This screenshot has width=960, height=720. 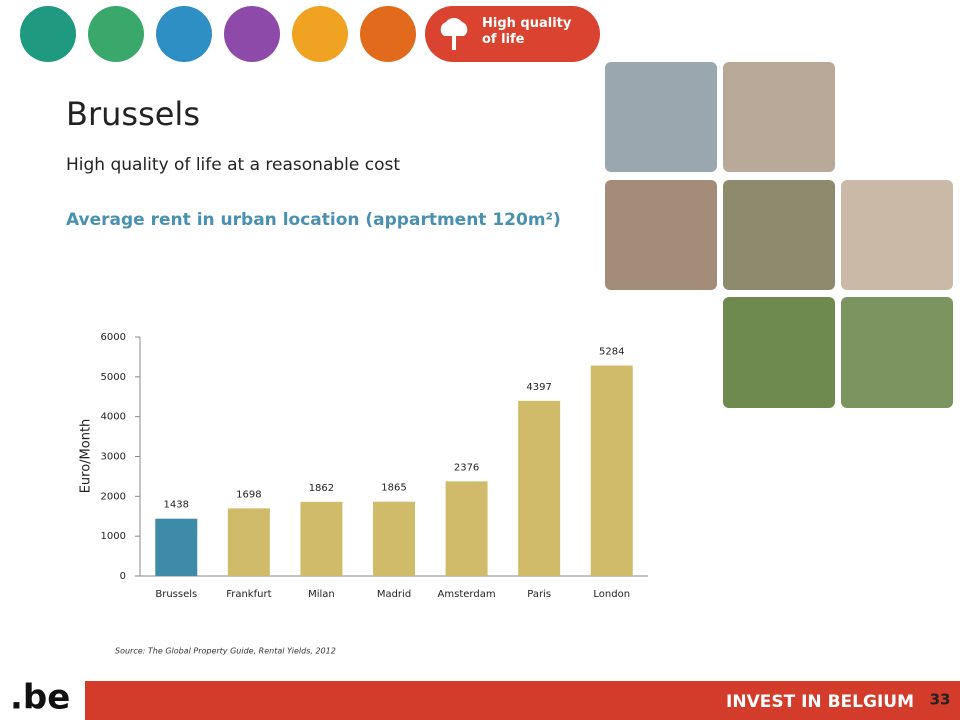 What do you see at coordinates (454, 34) in the screenshot?
I see `tree-icon` at bounding box center [454, 34].